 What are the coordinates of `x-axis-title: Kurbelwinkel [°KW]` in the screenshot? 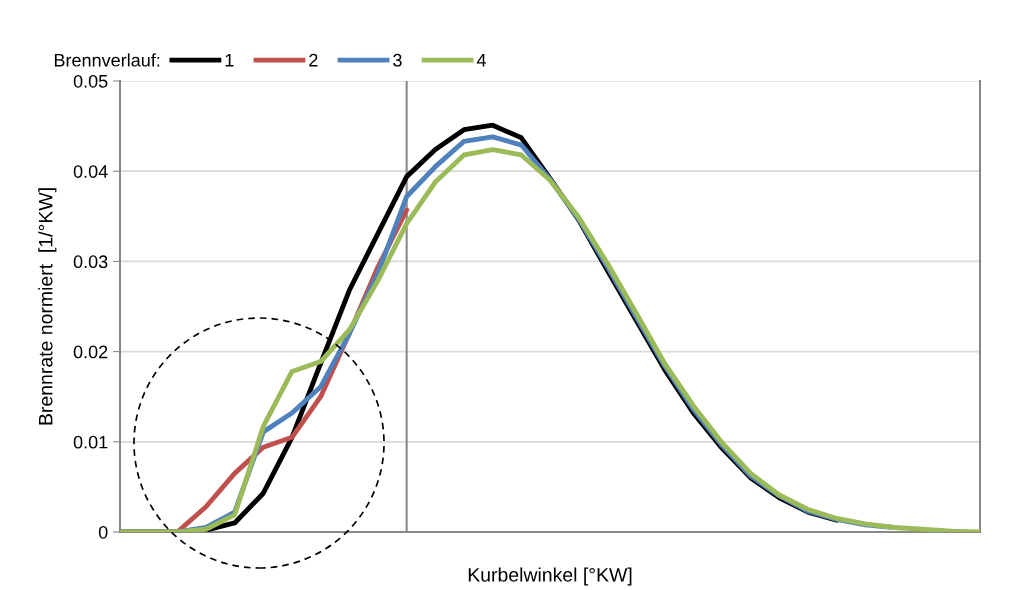 It's located at (550, 576).